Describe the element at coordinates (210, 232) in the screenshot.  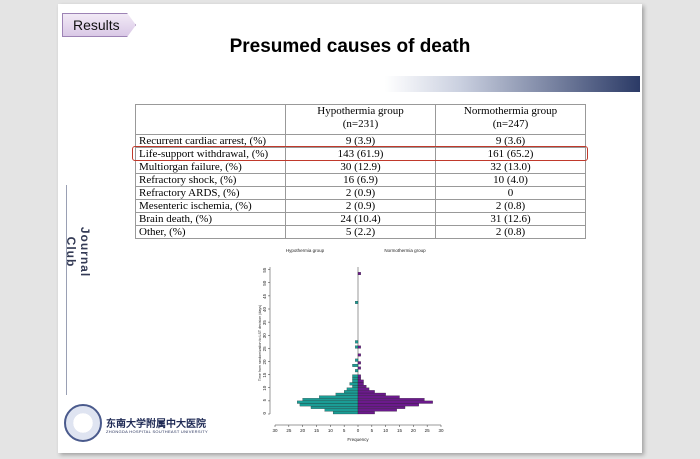
I see `row-label: Other, (%)` at that location.